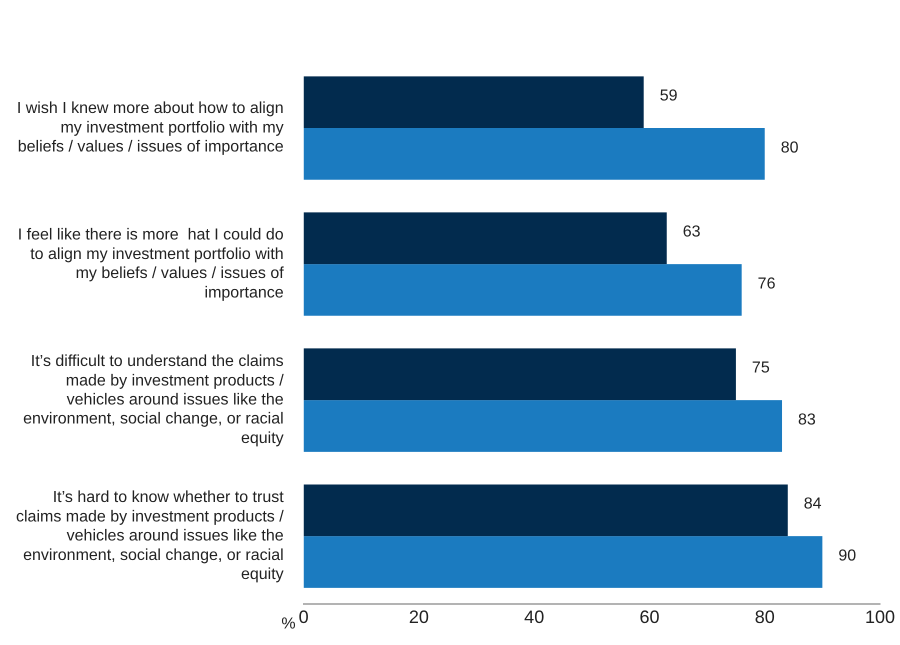  I want to click on x-tick-label: 20, so click(418, 616).